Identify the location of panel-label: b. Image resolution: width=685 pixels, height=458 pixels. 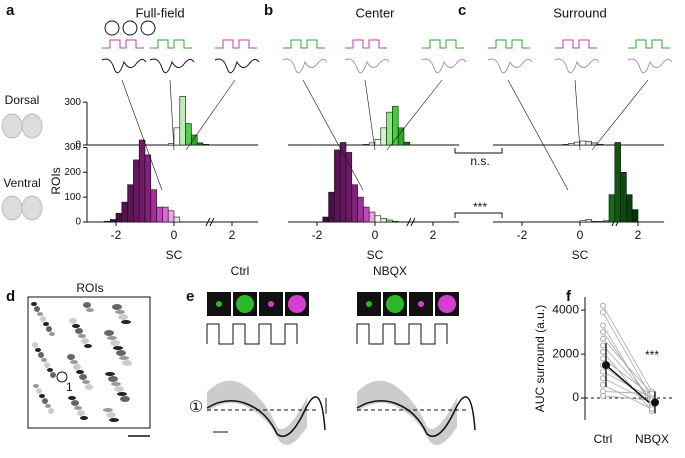
(268, 10).